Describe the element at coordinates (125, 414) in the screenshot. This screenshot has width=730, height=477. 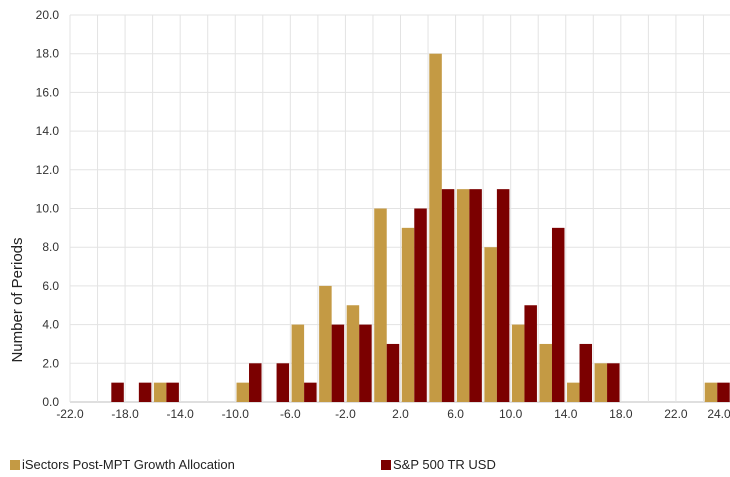
I see `x-tick-label: -18.0` at that location.